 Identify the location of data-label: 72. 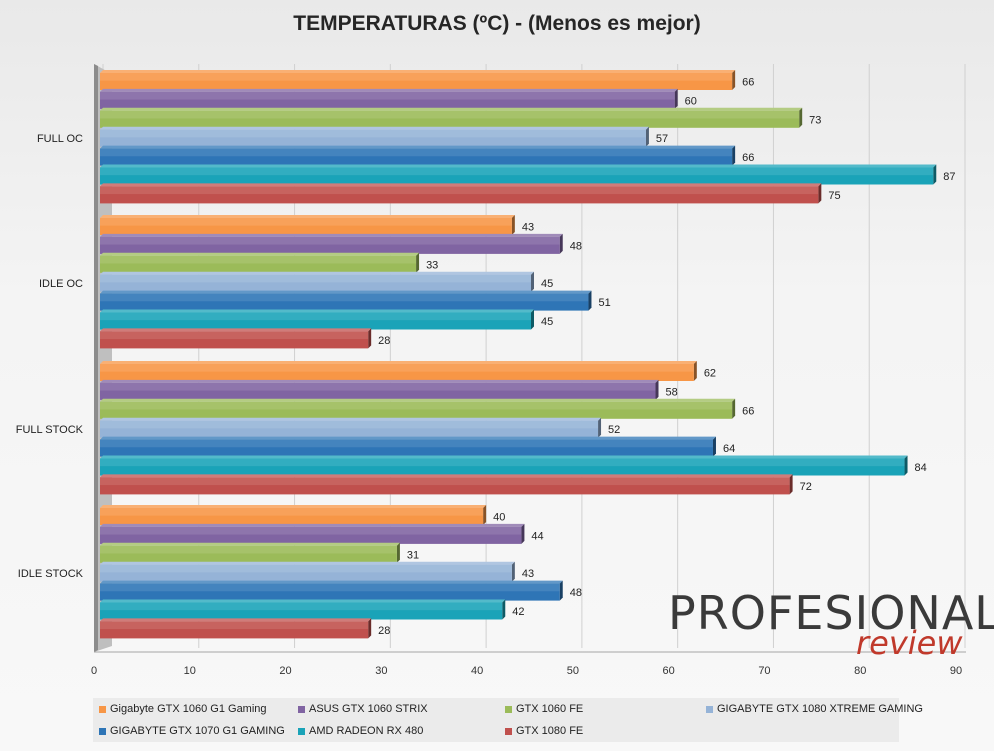
(806, 487).